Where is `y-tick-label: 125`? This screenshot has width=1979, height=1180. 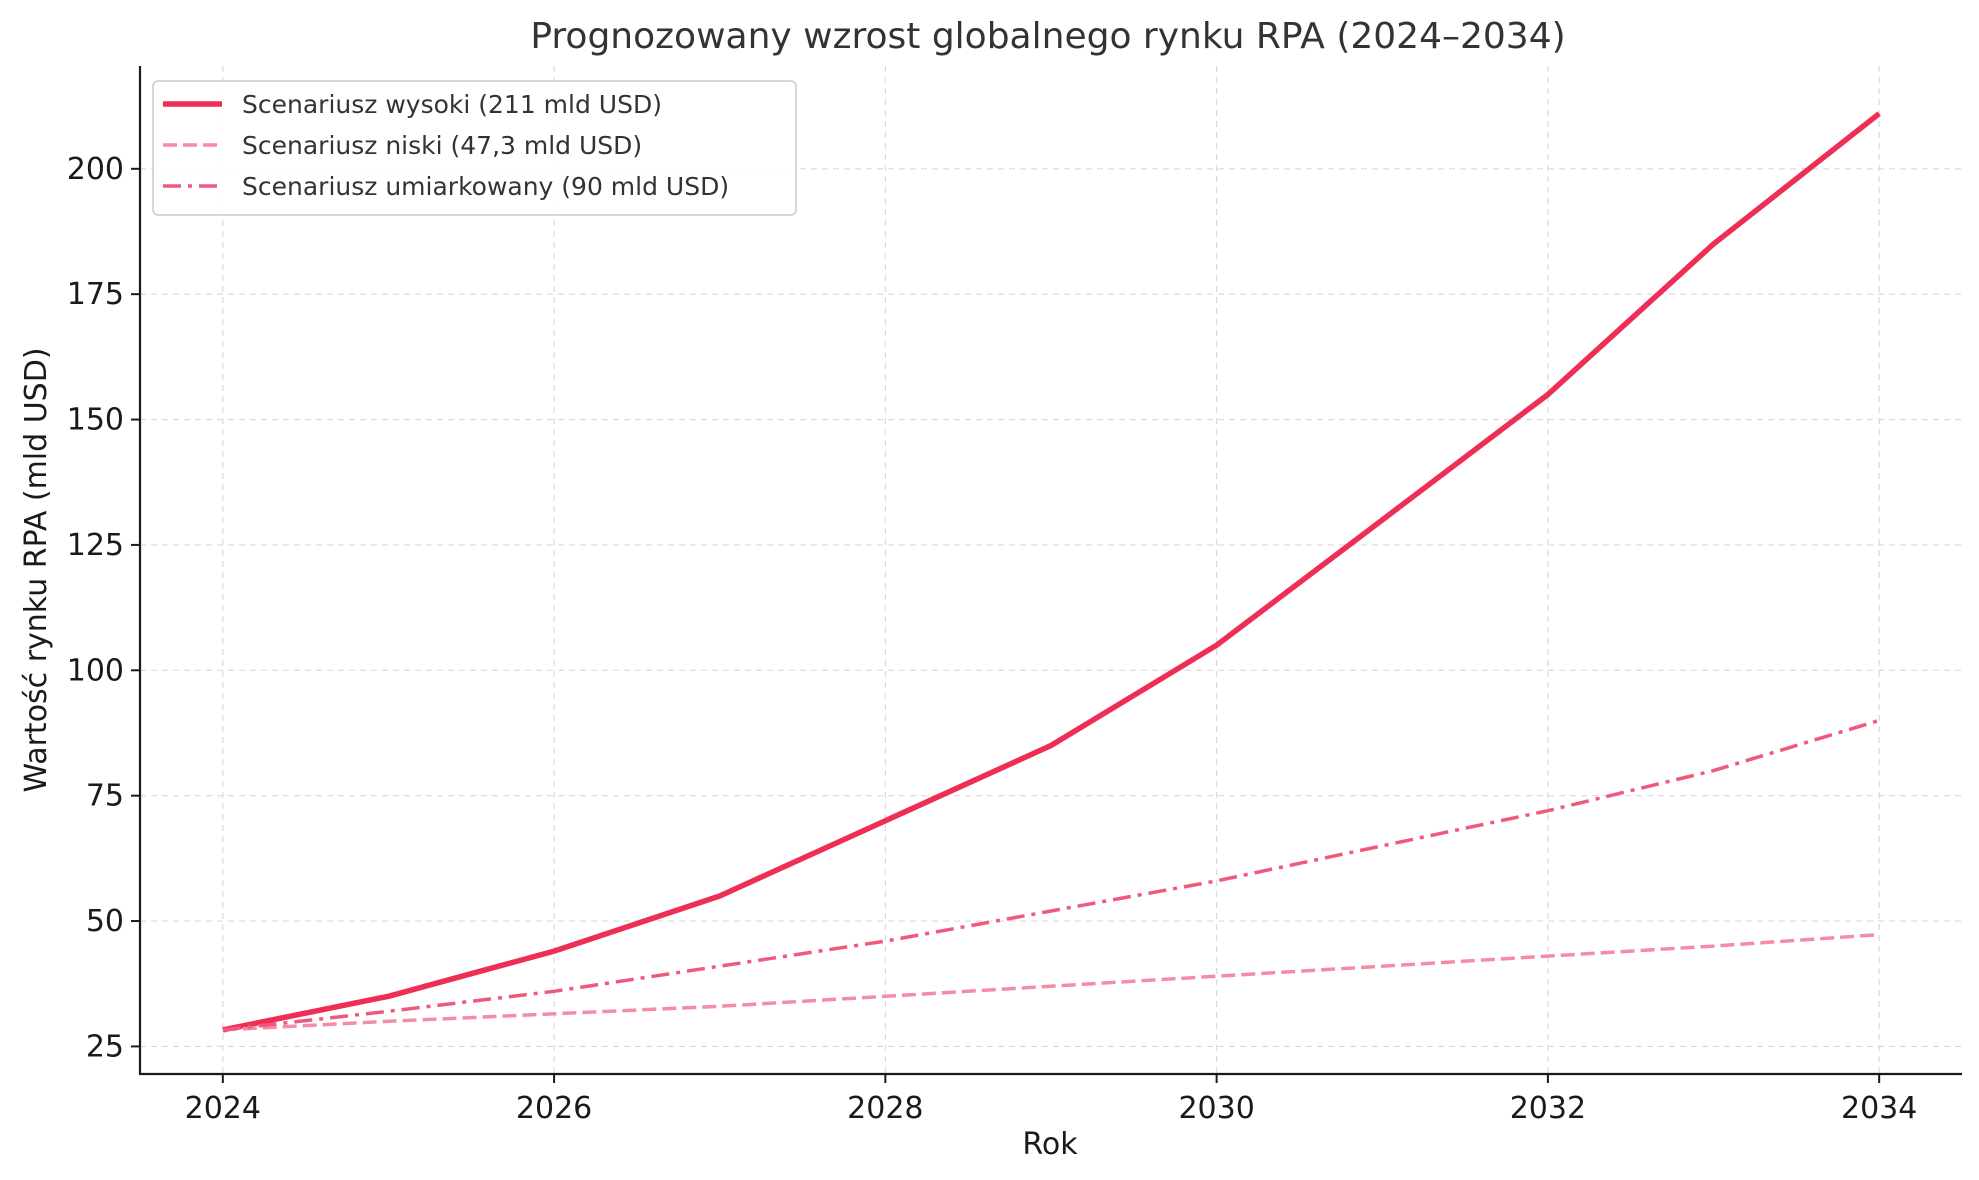 y-tick-label: 125 is located at coordinates (95, 545).